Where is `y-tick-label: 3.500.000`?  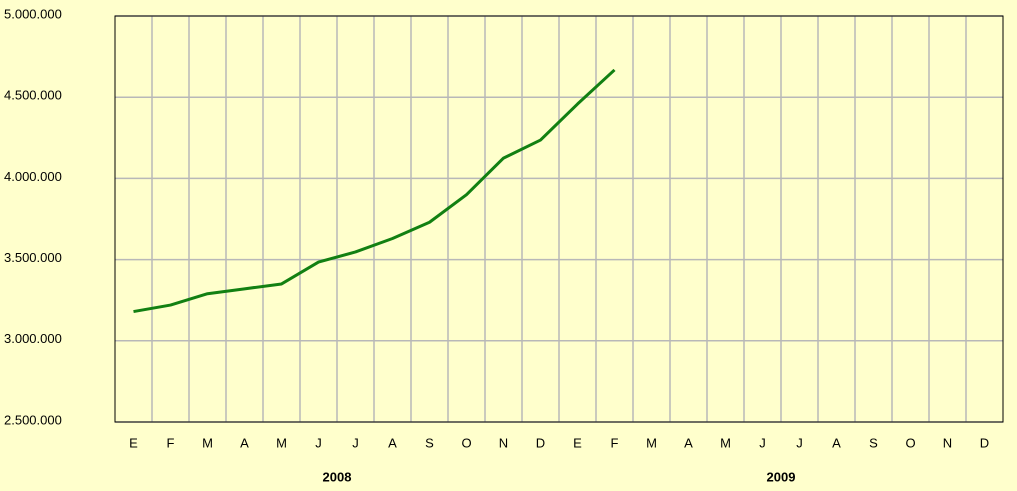 y-tick-label: 3.500.000 is located at coordinates (33, 257).